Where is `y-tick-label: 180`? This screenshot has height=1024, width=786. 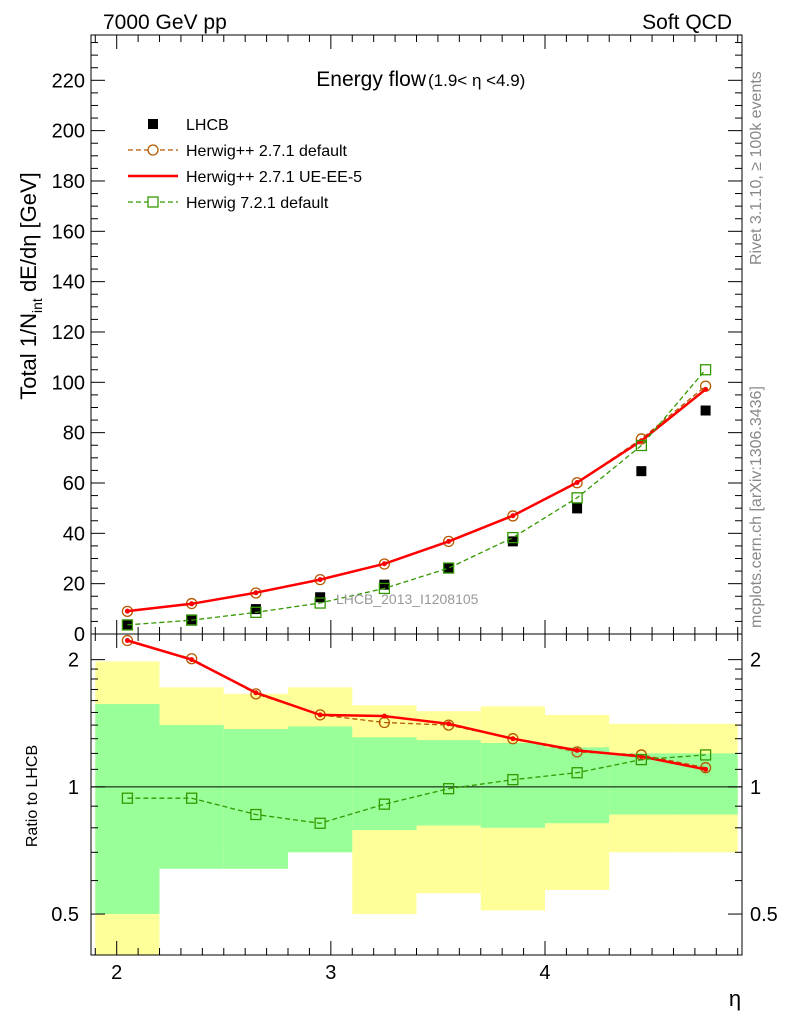
y-tick-label: 180 is located at coordinates (68, 182).